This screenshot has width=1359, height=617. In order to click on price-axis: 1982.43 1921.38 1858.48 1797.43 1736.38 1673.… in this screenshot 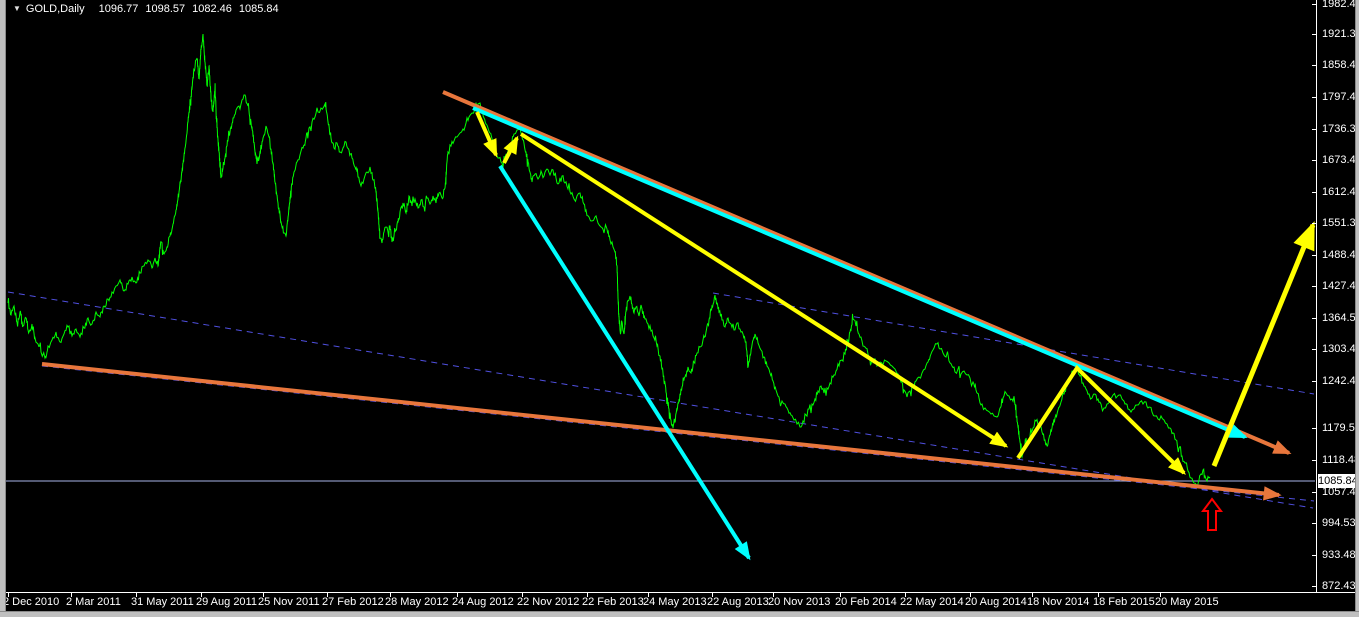, I will do `click(1336, 296)`.